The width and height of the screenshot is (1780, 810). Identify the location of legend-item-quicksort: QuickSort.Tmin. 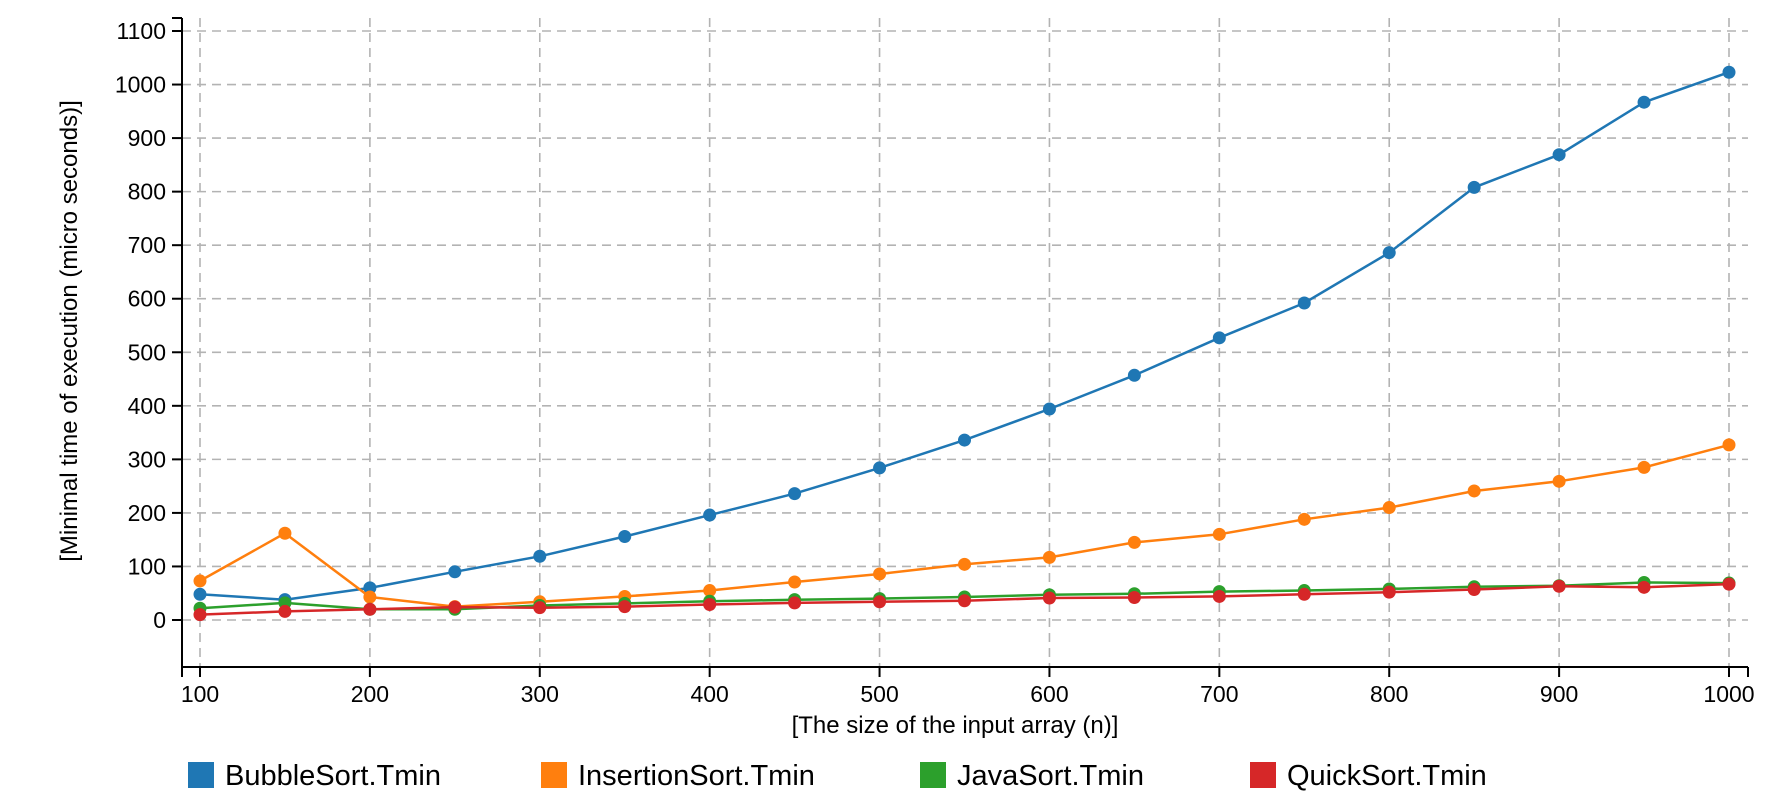
(1368, 776).